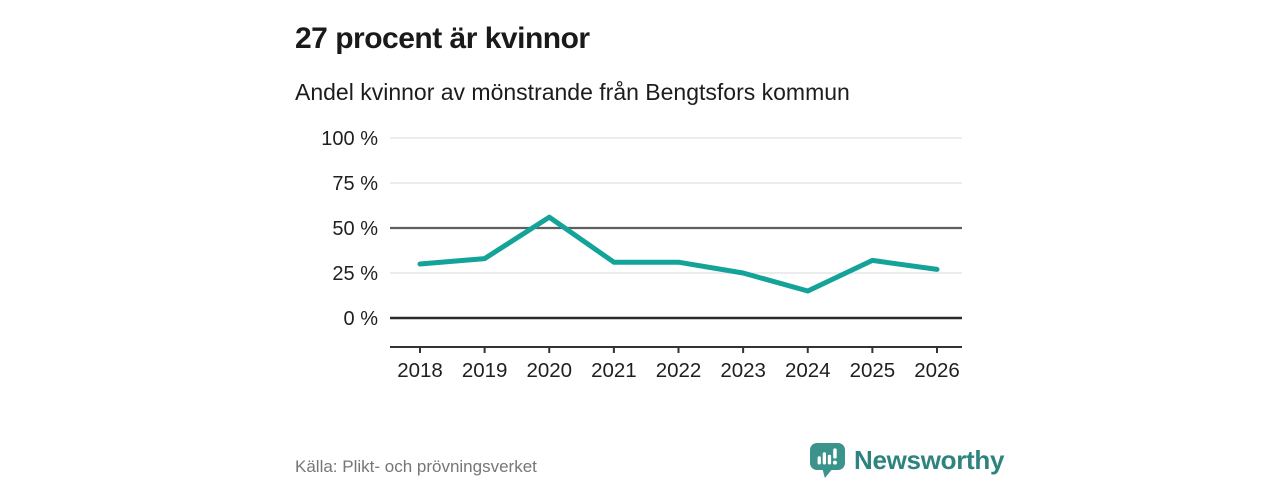  Describe the element at coordinates (355, 274) in the screenshot. I see `y-tick-label: 25 %` at that location.